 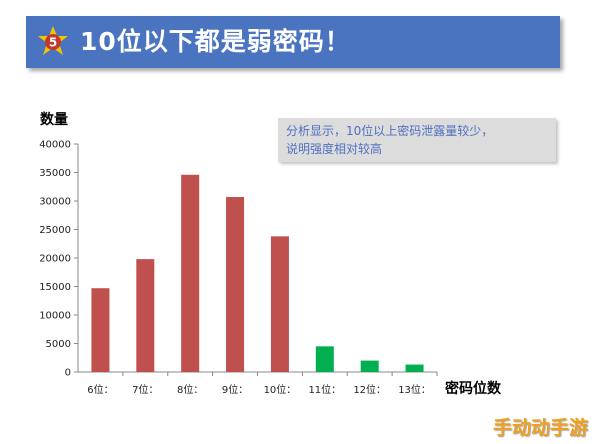 I want to click on y-tick-label: 40000, so click(x=55, y=145).